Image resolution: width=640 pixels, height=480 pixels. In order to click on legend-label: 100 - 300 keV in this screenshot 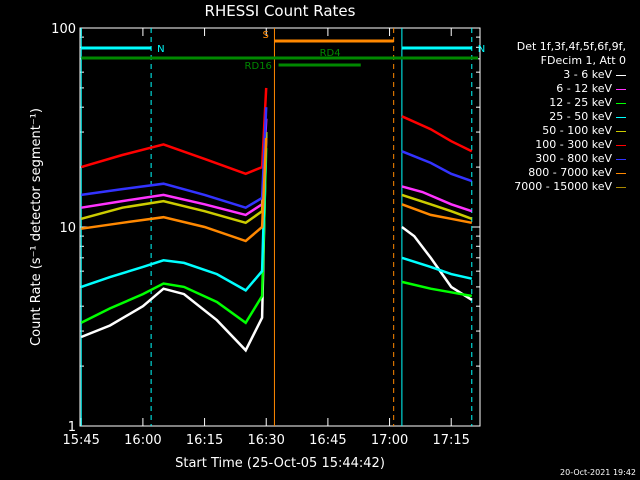, I will do `click(573, 144)`.